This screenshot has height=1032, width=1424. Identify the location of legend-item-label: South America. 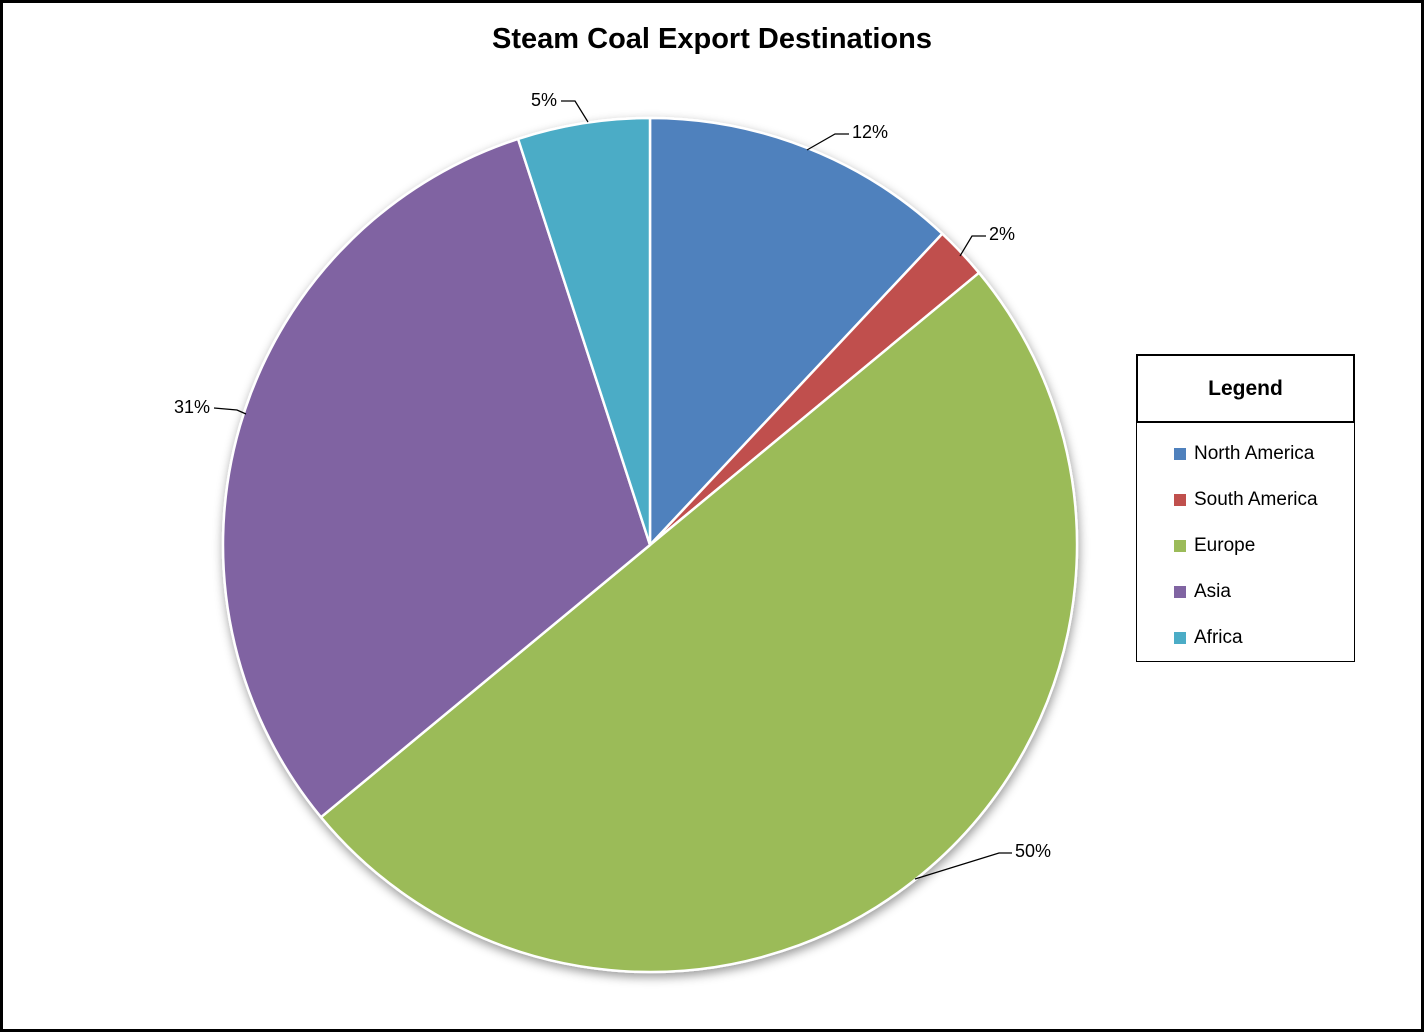
(1256, 499).